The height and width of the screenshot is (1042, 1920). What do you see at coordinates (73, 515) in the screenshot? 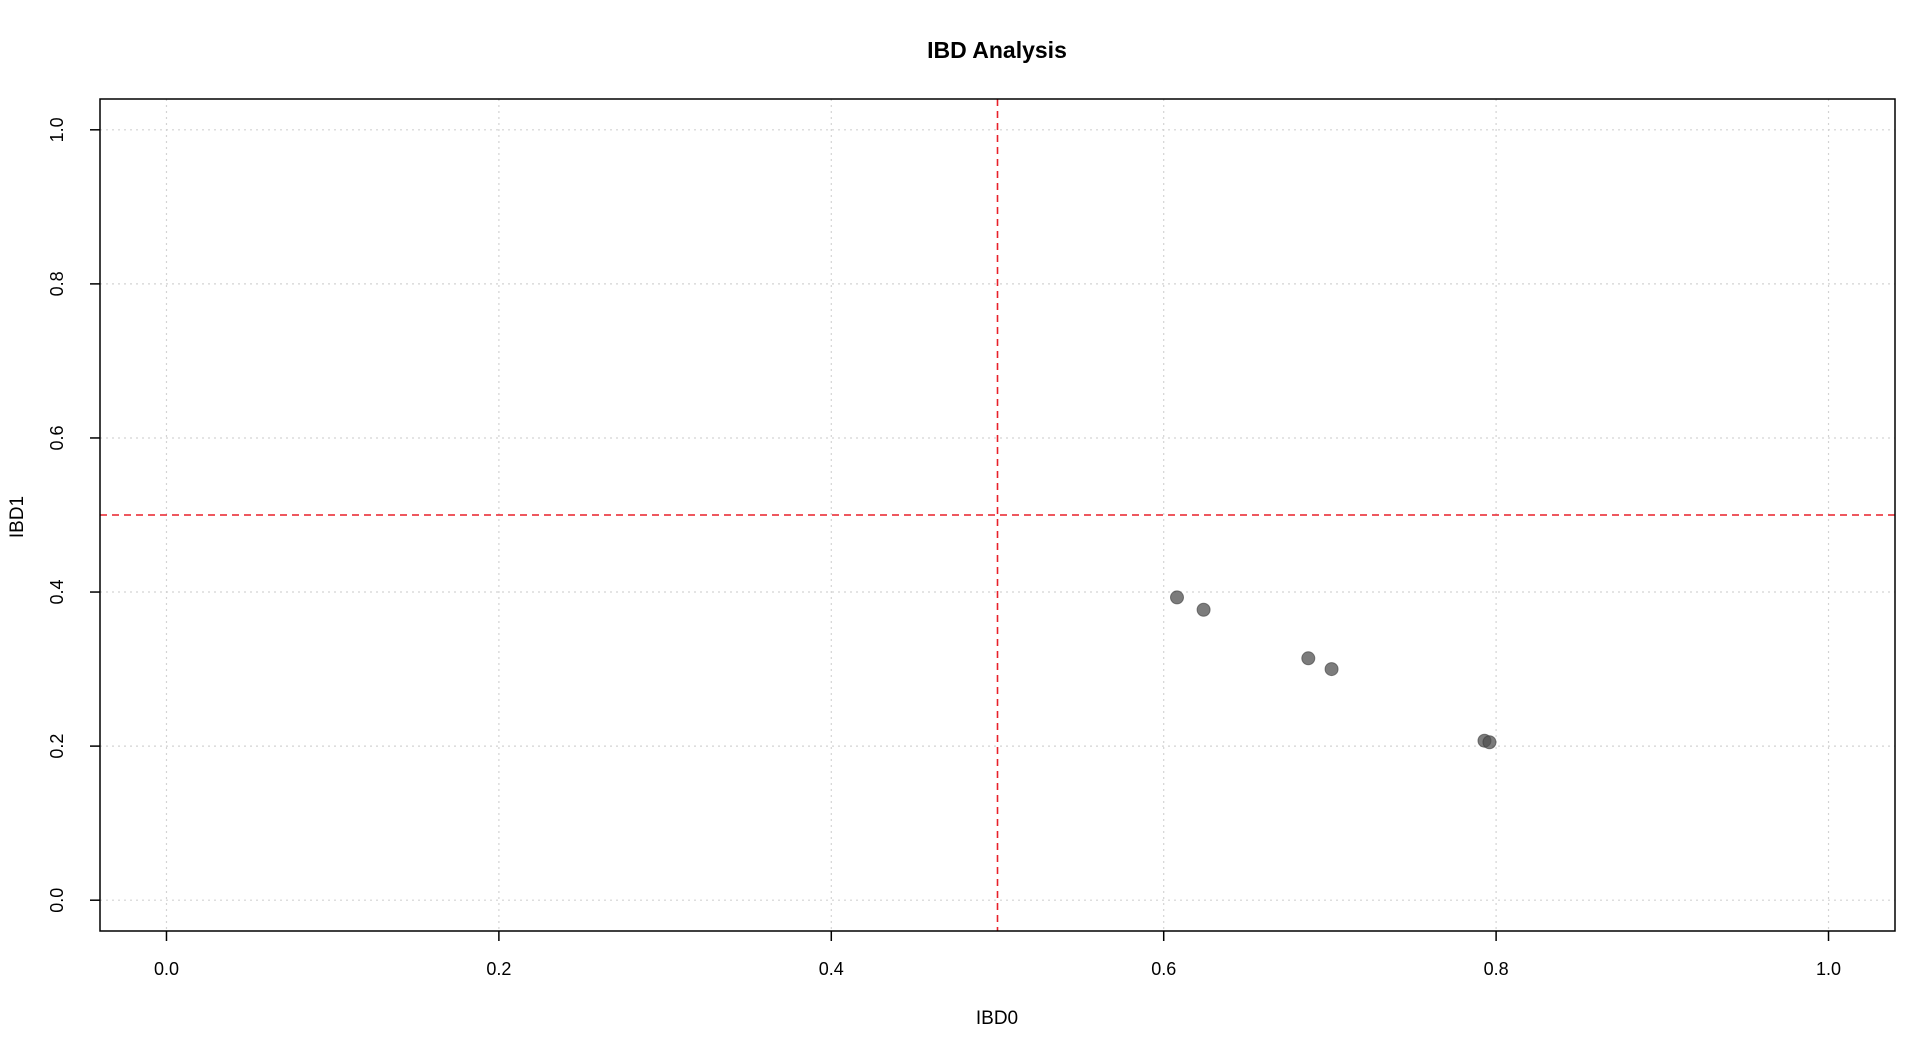
I see `y-axis: 0.0 0.2 0.4 0.6 0.8 1.0` at bounding box center [73, 515].